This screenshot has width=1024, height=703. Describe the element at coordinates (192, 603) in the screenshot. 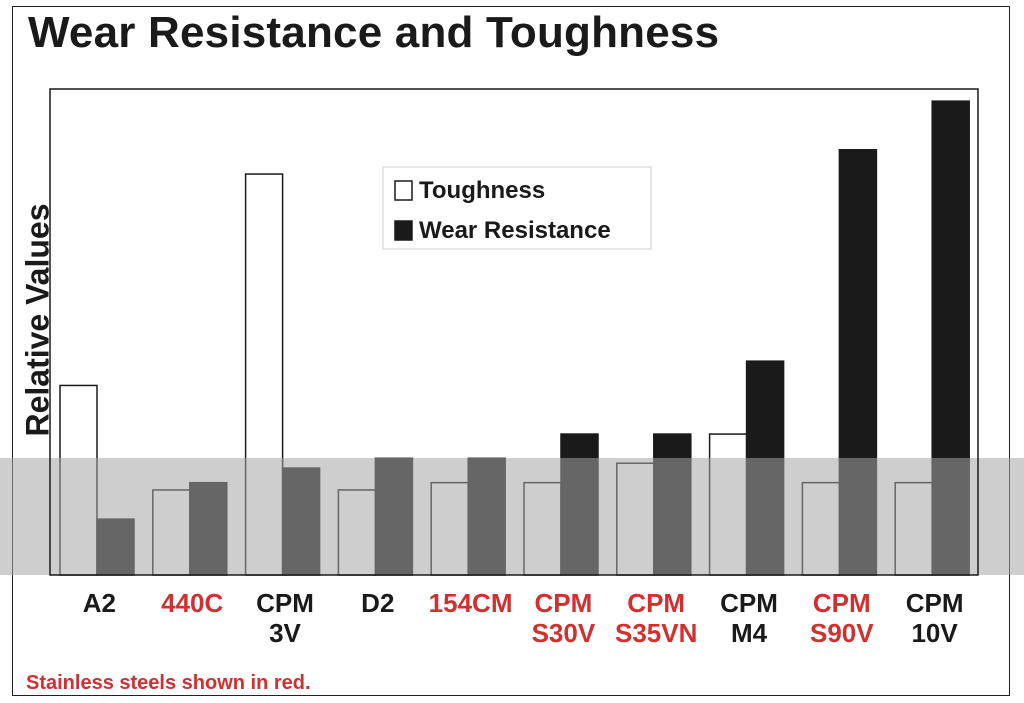

I see `category-label-440c: 440C` at that location.